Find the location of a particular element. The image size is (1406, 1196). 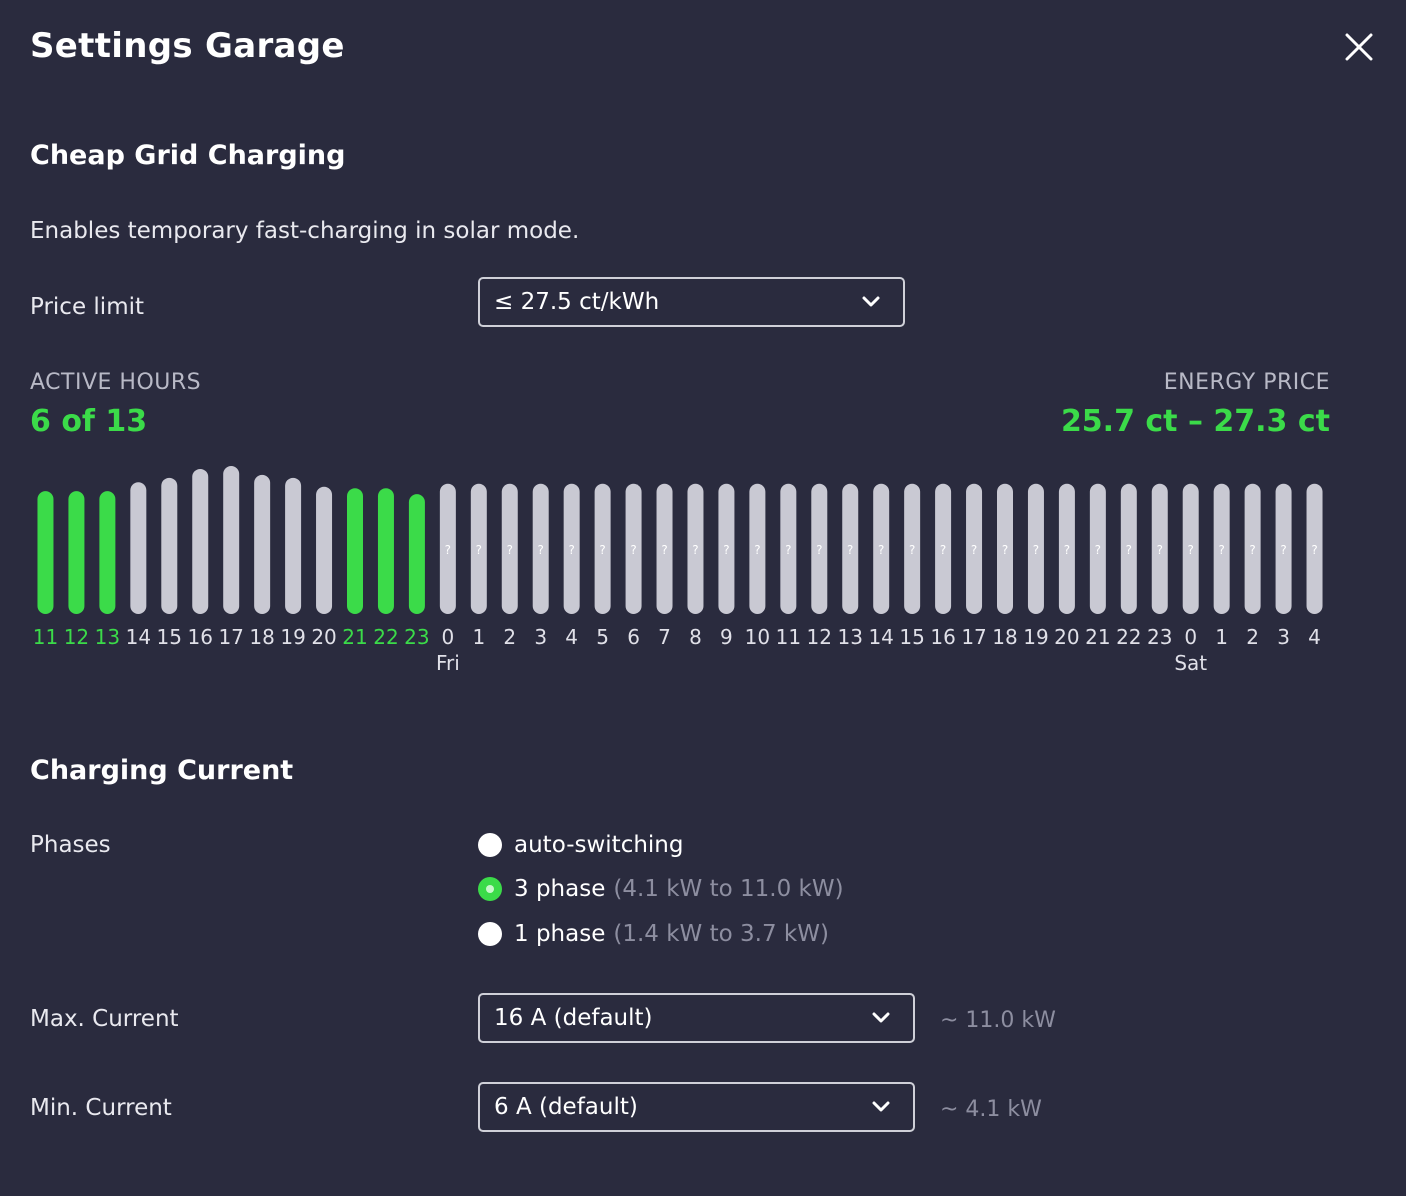

hour-label: 12 is located at coordinates (819, 637).